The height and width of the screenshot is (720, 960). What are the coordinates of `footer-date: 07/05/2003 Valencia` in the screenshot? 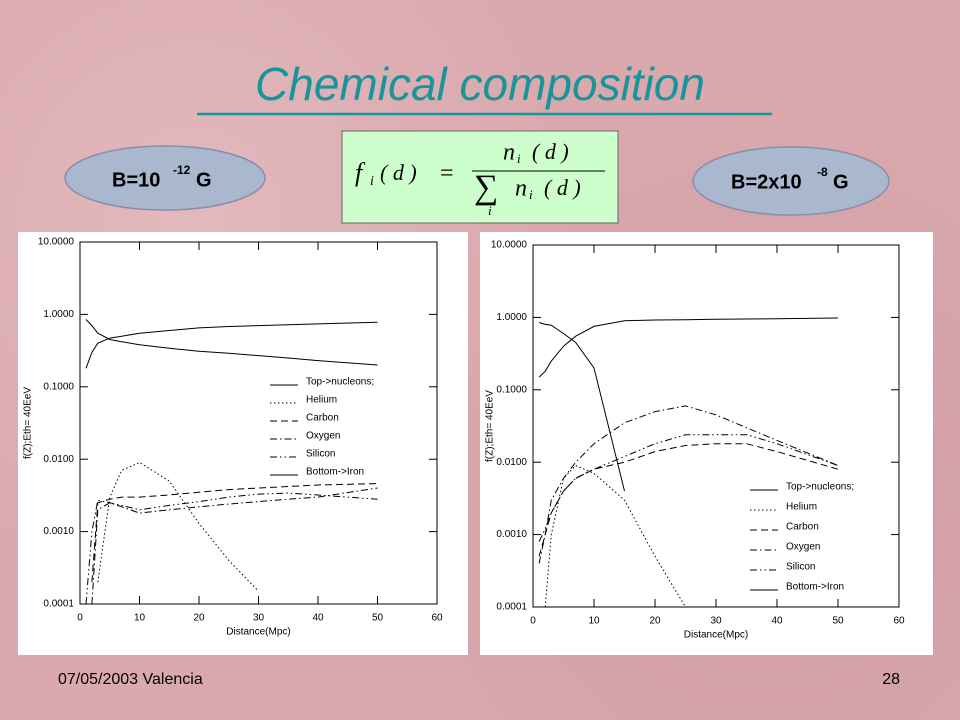 It's located at (130, 679).